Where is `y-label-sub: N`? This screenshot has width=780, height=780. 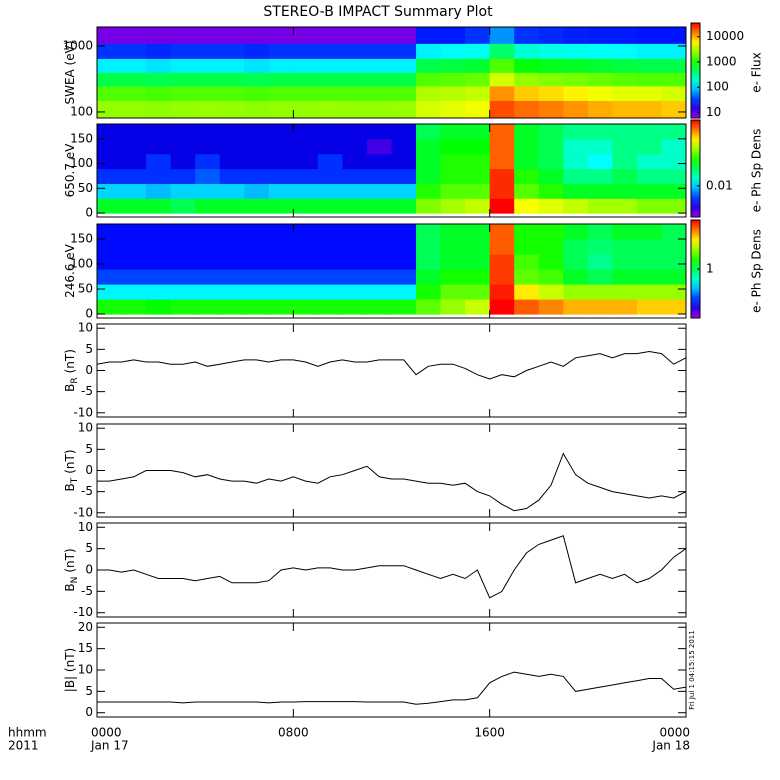
y-label-sub: N is located at coordinates (75, 580).